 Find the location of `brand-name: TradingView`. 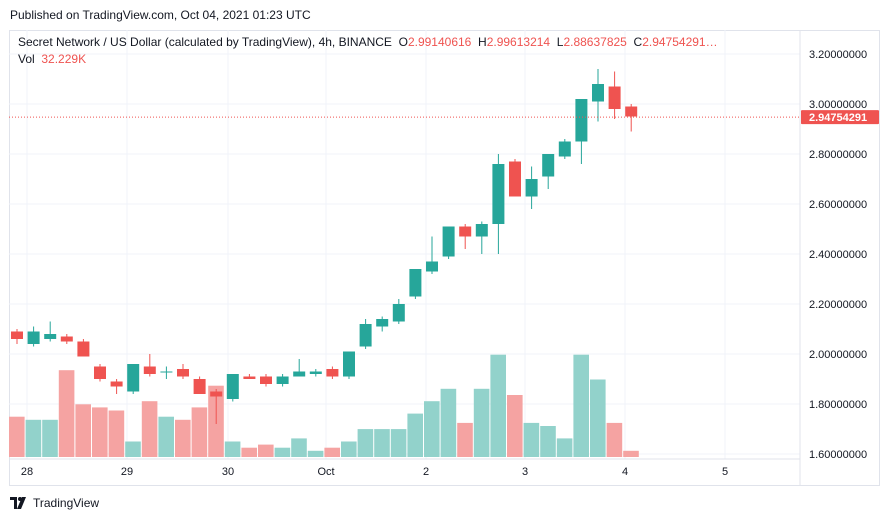

brand-name: TradingView is located at coordinates (66, 503).